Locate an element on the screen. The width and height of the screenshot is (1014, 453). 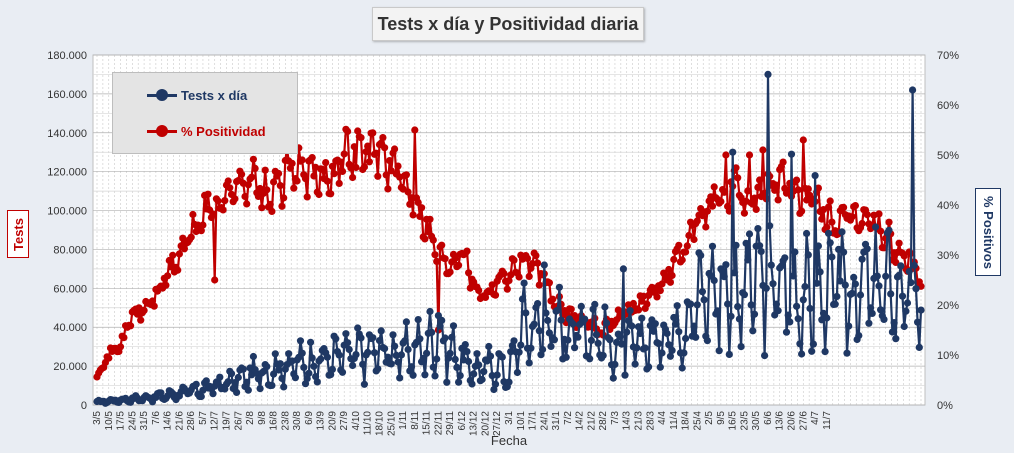
x-tick-label: 20/9 is located at coordinates (332, 421).